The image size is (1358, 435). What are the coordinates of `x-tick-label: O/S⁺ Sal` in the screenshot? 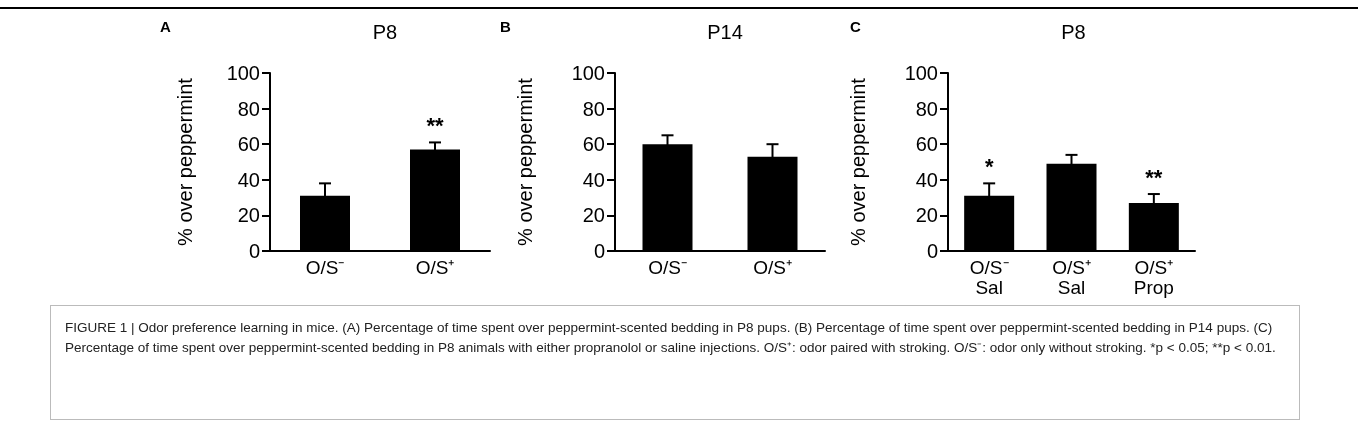 It's located at (1071, 277).